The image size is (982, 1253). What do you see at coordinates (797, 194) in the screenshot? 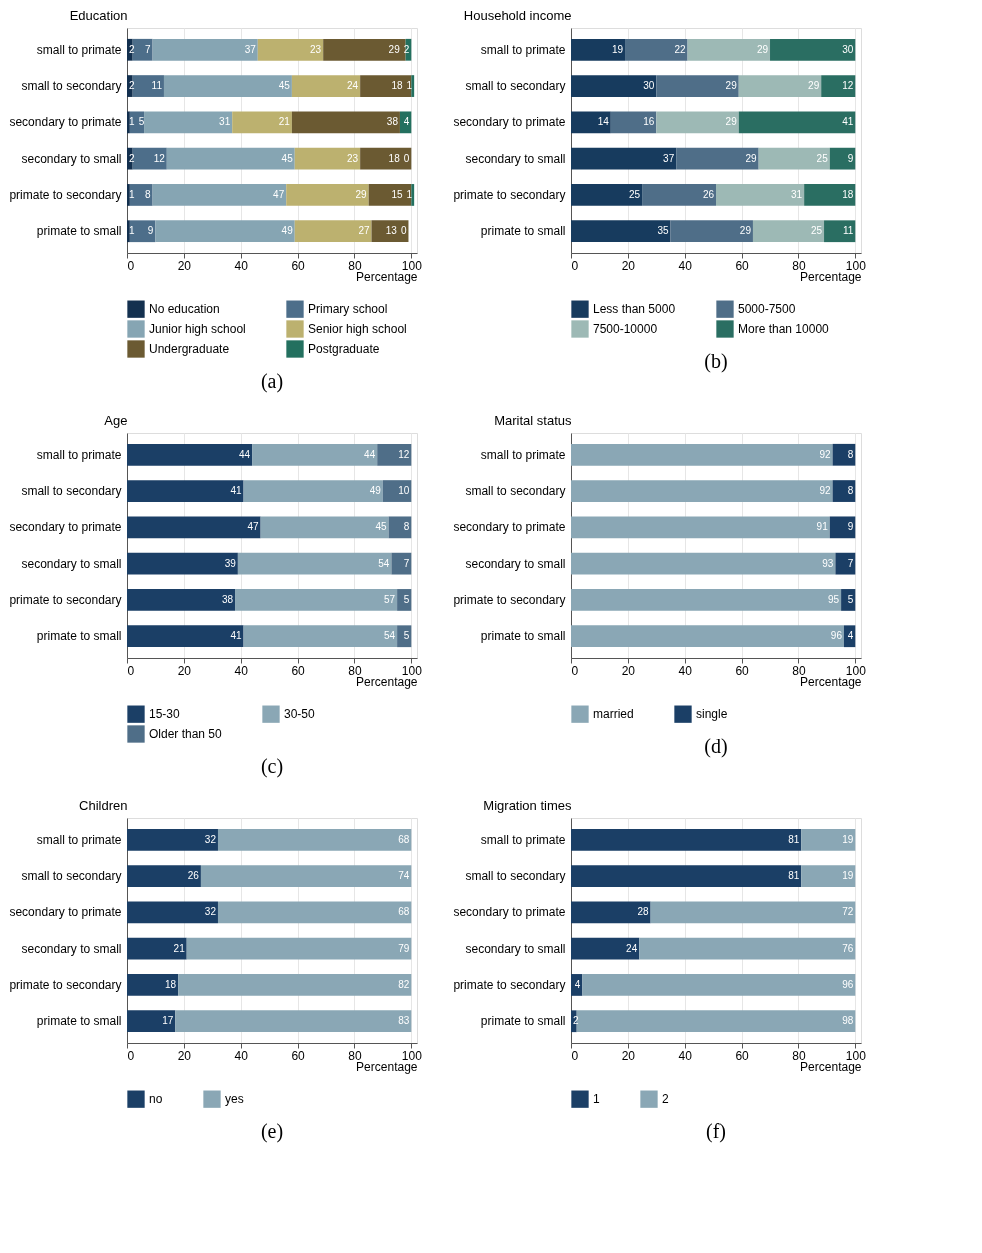
I see `data-label: 31` at bounding box center [797, 194].